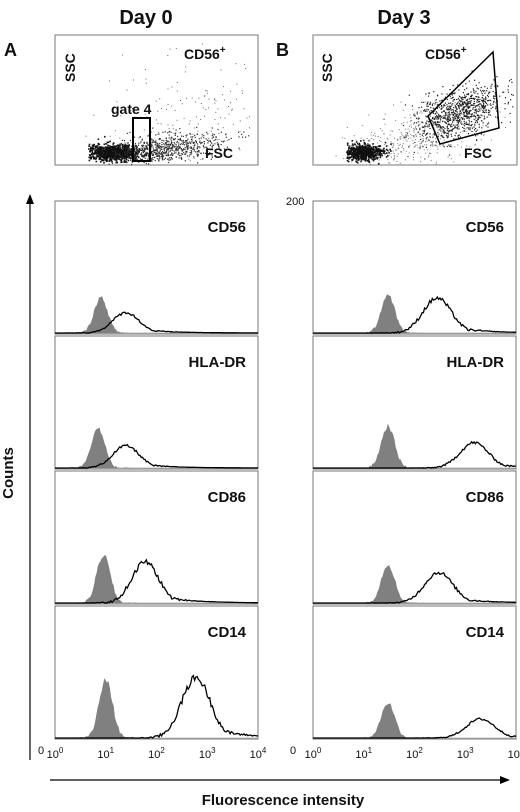  I want to click on histogram-b-cd56: CD56, so click(414, 267).